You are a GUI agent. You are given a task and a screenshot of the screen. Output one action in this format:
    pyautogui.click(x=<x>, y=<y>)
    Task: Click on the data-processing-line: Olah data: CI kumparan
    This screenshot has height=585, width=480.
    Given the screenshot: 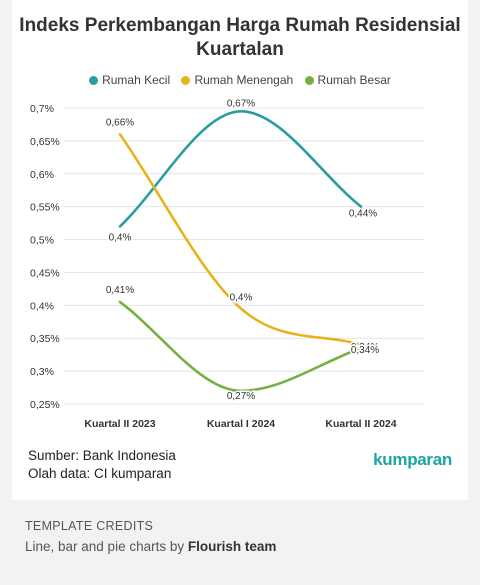 What is the action you would take?
    pyautogui.click(x=100, y=473)
    